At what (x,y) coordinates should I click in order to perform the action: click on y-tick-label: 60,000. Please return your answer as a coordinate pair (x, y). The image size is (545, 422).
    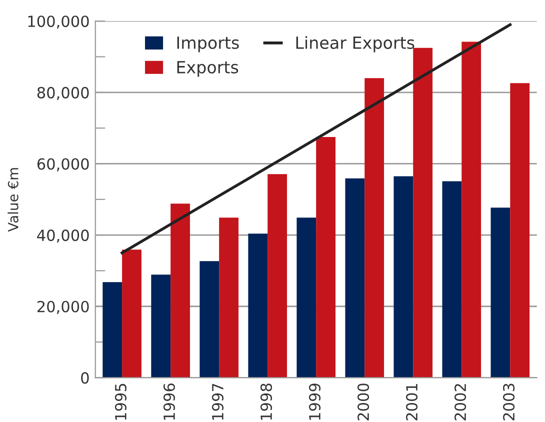
    Looking at the image, I should click on (63, 165).